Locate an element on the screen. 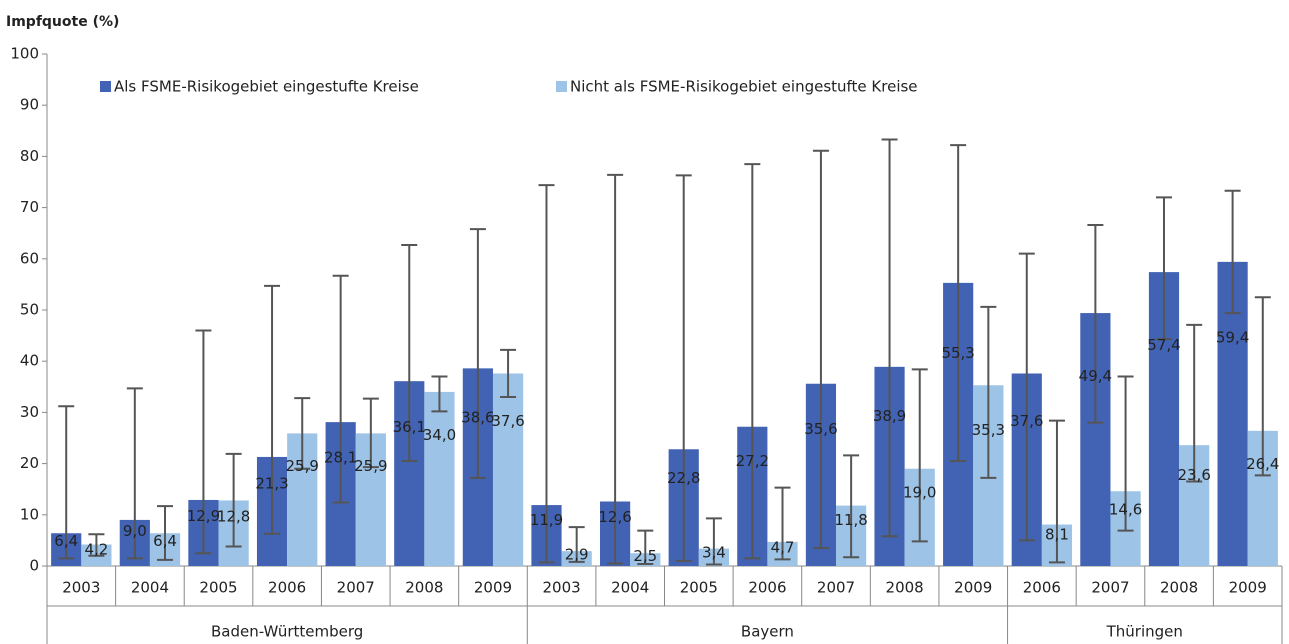 The height and width of the screenshot is (644, 1289). value-label: 12,6 is located at coordinates (614, 517).